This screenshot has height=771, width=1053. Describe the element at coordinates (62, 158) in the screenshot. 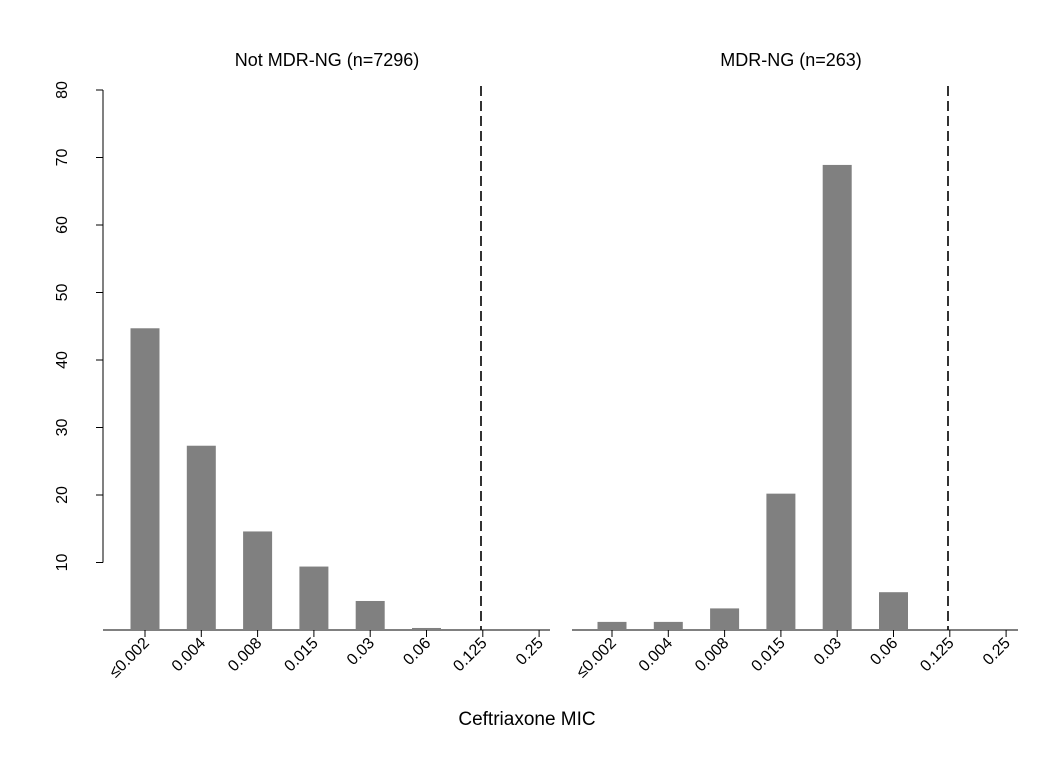

I see `y-tick-label: 70` at that location.